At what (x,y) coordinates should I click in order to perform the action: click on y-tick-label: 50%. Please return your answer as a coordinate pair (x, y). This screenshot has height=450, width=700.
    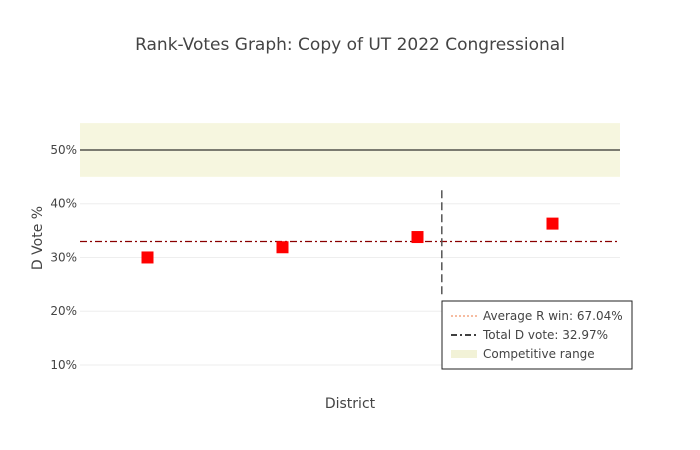
    Looking at the image, I should click on (63, 150).